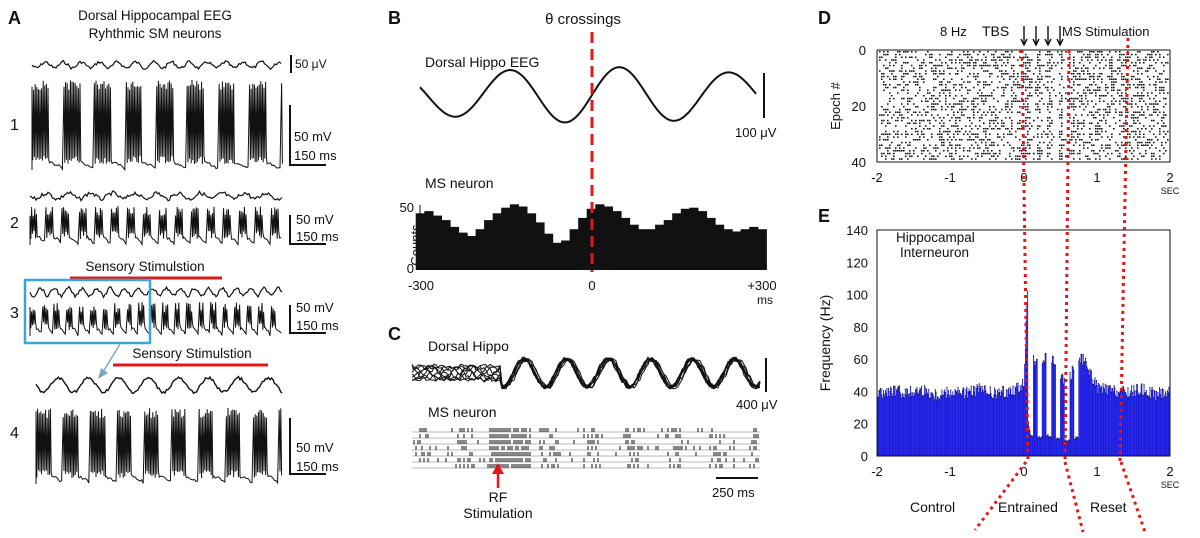 The width and height of the screenshot is (1200, 538). What do you see at coordinates (394, 18) in the screenshot?
I see `panel-b-letter: B` at bounding box center [394, 18].